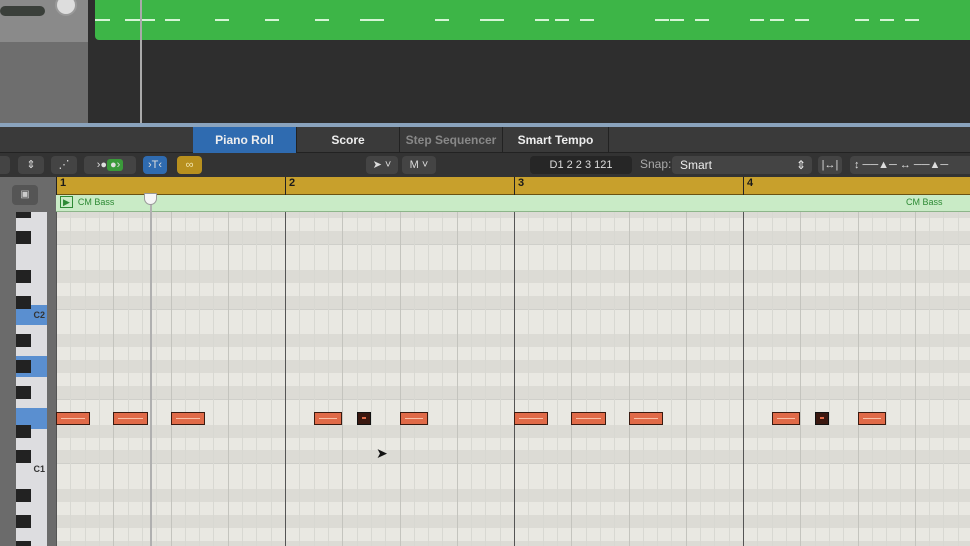 This screenshot has width=970, height=546. Describe the element at coordinates (910, 165) in the screenshot. I see `zoom-sliders: ↕ ──▲─ ↔ ──▲─` at that location.